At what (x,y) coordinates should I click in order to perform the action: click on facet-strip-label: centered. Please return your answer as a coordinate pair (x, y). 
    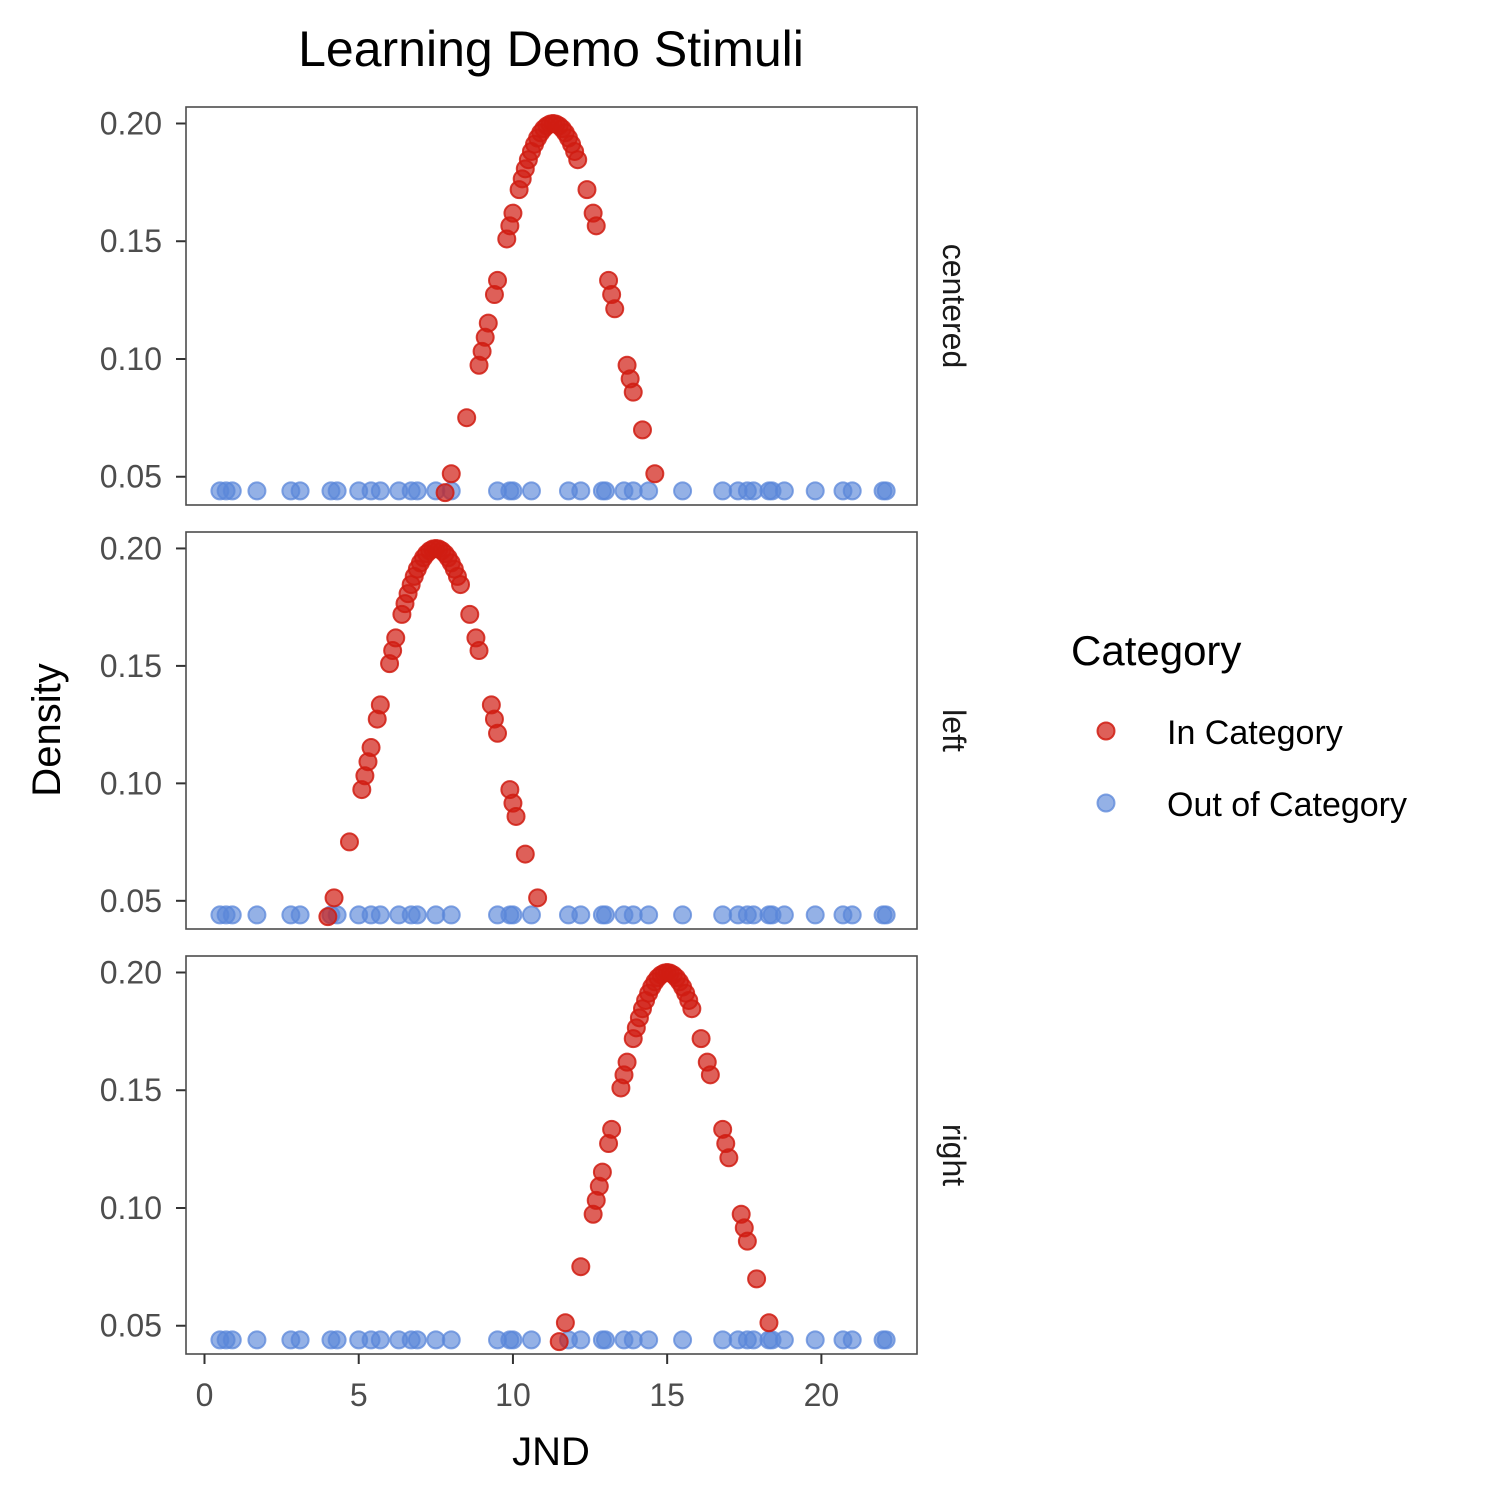
    Looking at the image, I should click on (954, 306).